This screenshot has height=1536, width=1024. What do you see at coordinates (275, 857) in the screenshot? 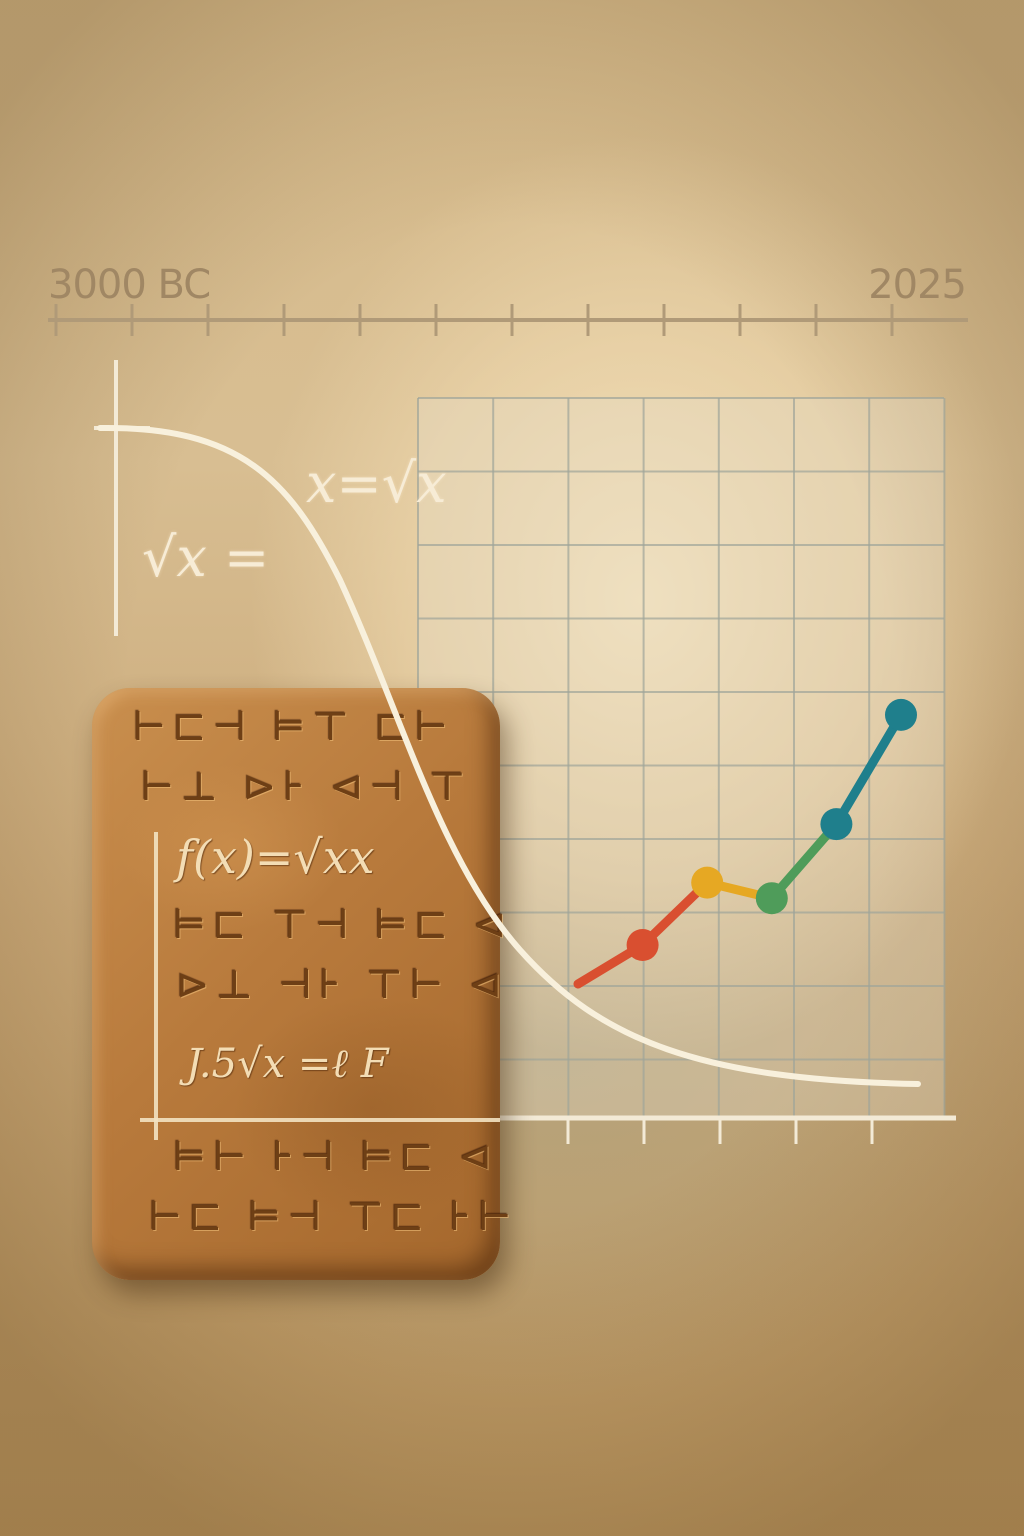
I see `formula-tablet-main: f(x)=√xx` at bounding box center [275, 857].